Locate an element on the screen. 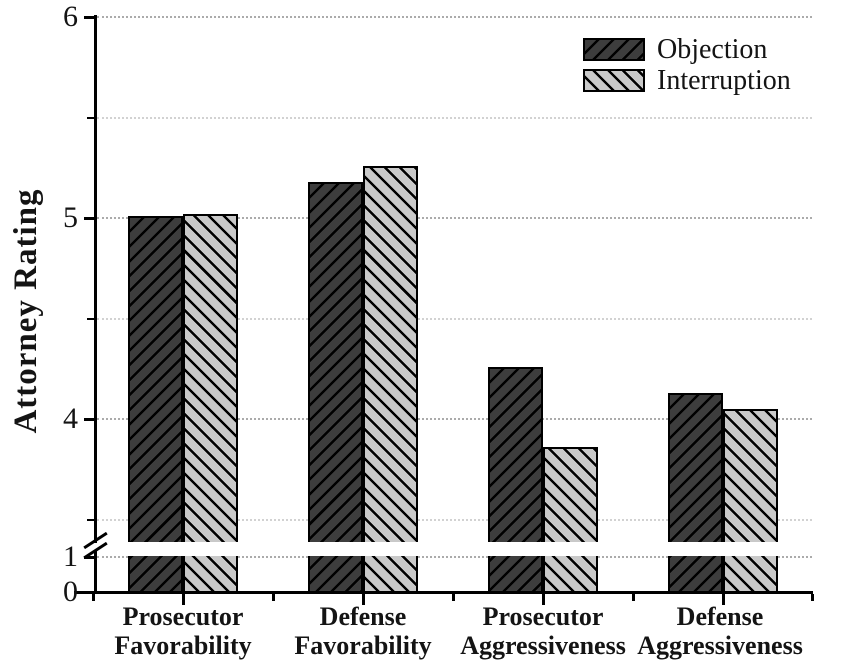 Image resolution: width=850 pixels, height=667 pixels. legend-label-objection: Objection is located at coordinates (712, 49).